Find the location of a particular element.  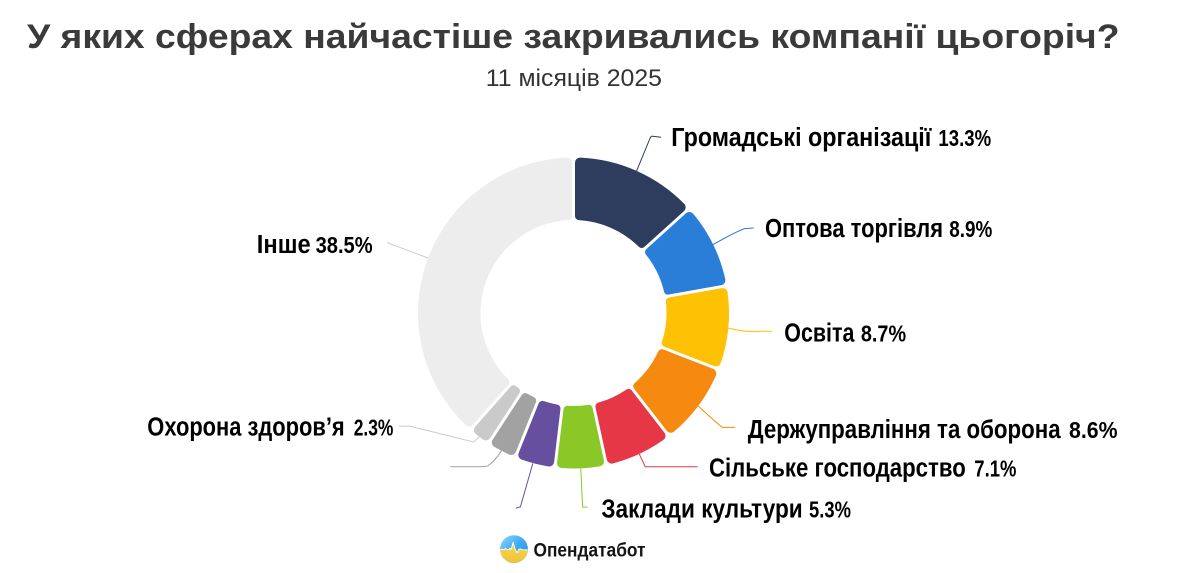

svg-text: 11 місяців 2025 is located at coordinates (574, 78).